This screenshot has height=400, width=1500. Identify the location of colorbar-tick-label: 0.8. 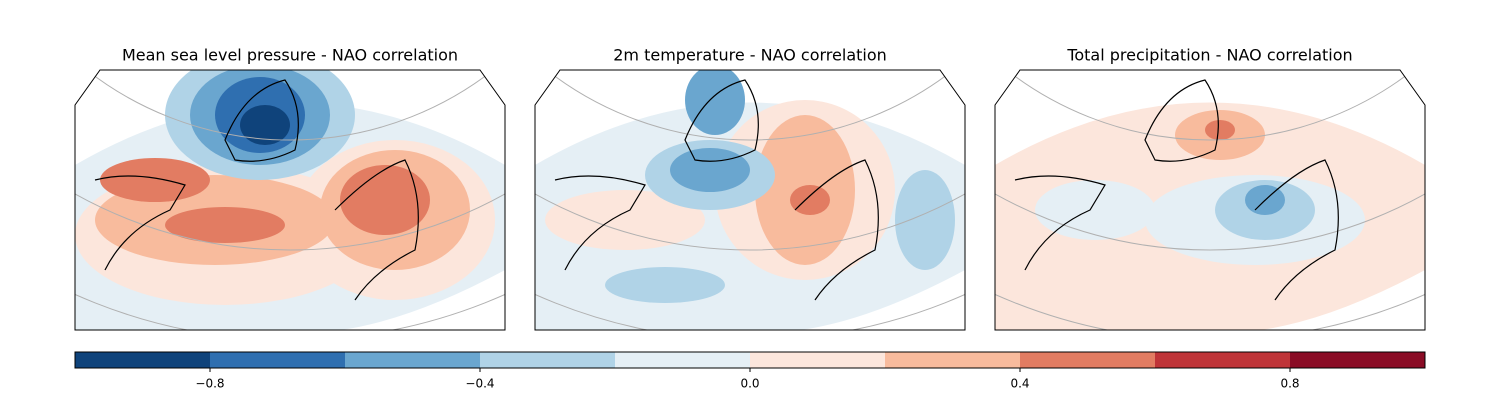
(1289, 384).